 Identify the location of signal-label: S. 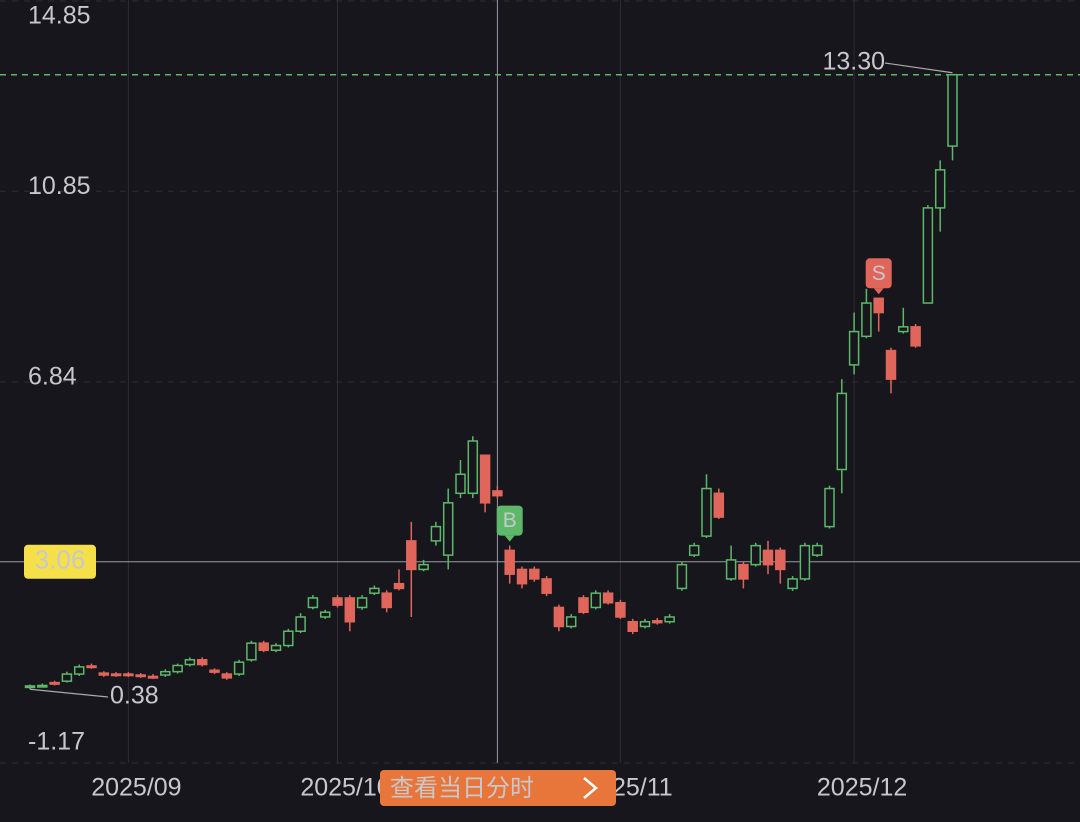
(879, 273).